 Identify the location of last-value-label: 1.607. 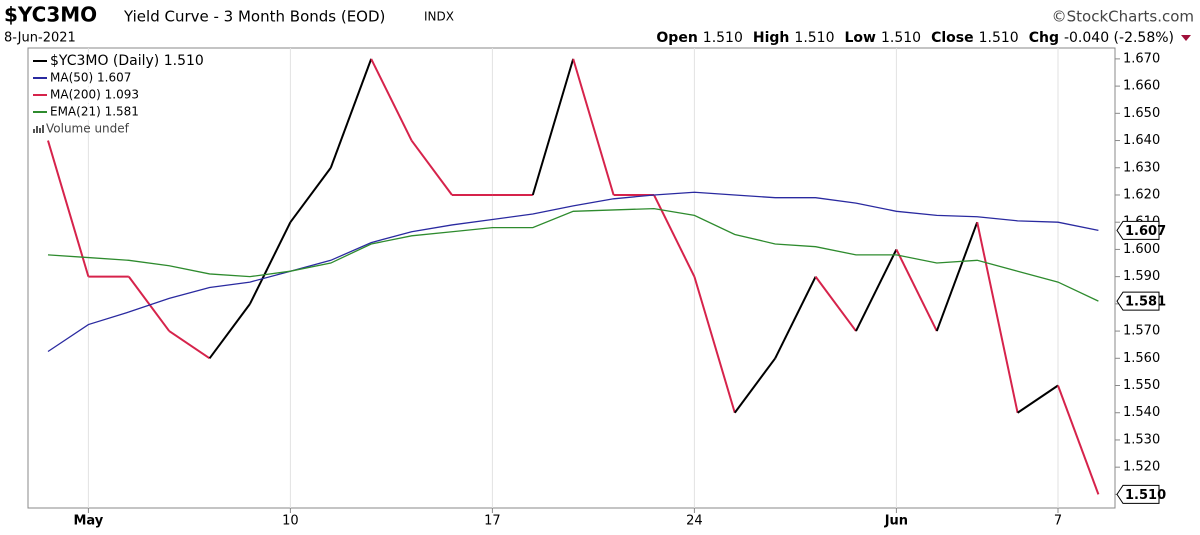
(1145, 231).